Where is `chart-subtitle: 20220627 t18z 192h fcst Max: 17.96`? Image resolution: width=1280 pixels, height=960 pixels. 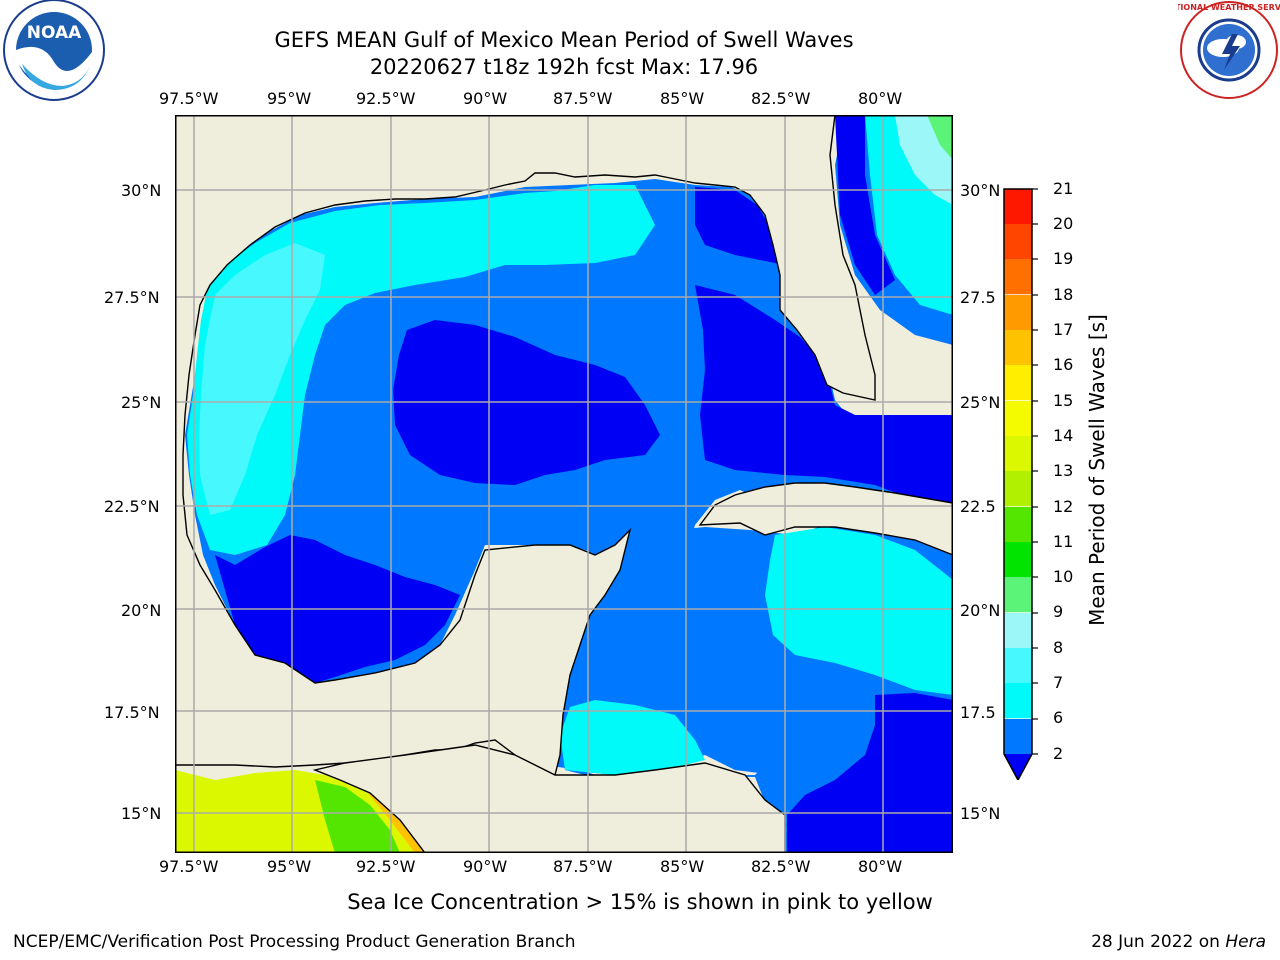
chart-subtitle: 20220627 t18z 192h fcst Max: 17.96 is located at coordinates (564, 67).